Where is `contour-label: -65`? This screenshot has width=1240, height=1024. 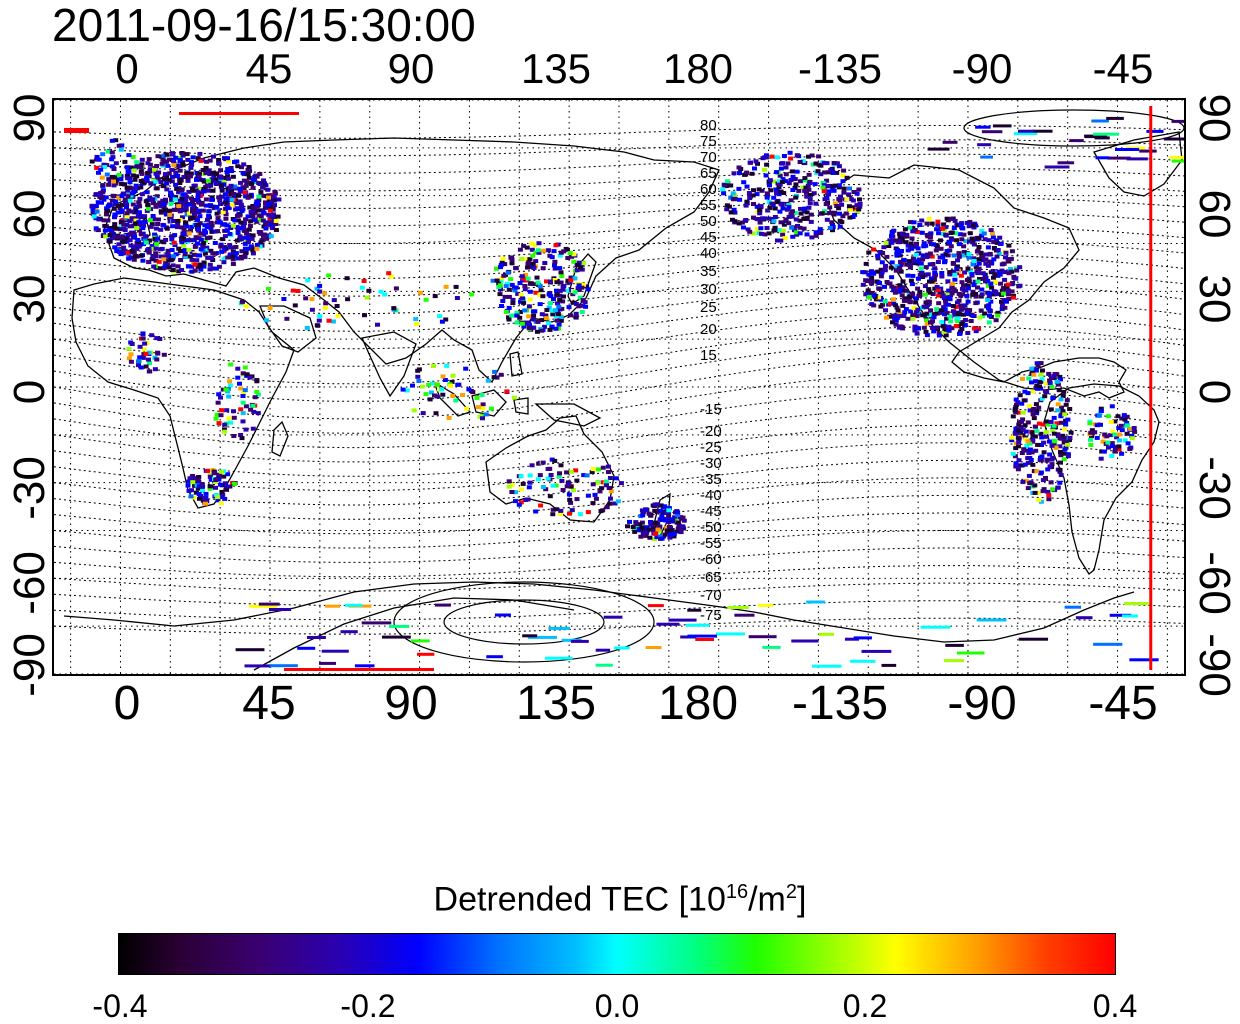
contour-label: -65 is located at coordinates (711, 577).